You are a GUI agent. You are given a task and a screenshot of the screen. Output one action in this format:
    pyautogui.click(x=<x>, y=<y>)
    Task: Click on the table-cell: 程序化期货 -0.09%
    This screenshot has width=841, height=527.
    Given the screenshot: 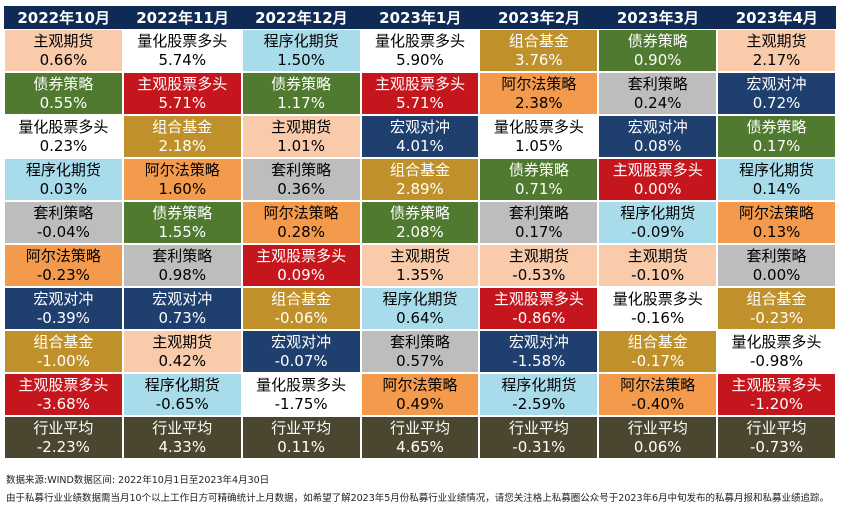 What is the action you would take?
    pyautogui.click(x=658, y=222)
    